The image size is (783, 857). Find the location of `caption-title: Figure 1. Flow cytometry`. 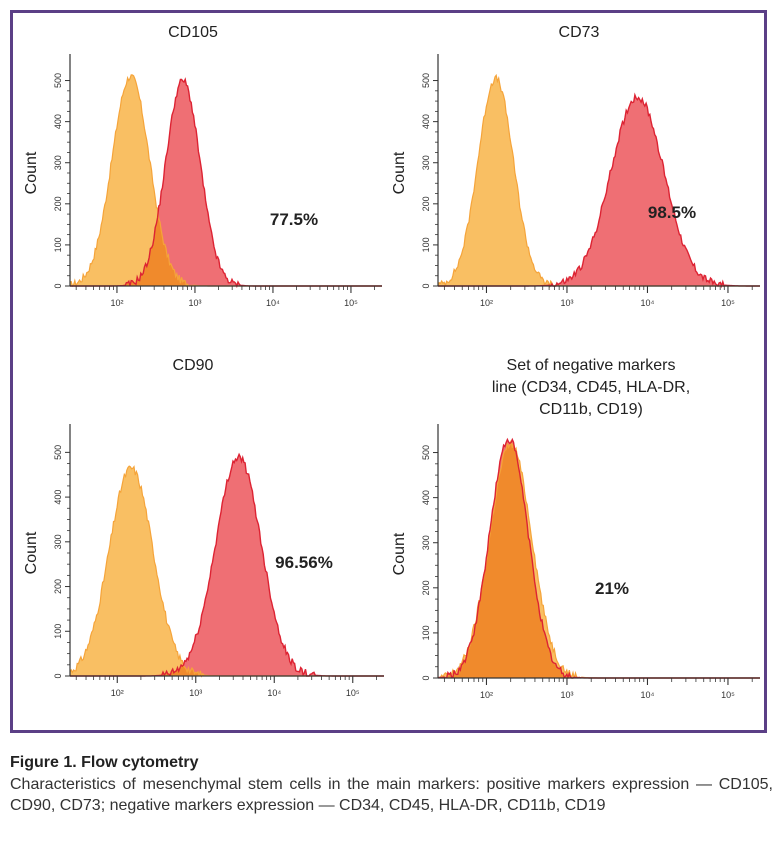

caption-title: Figure 1. Flow cytometry is located at coordinates (104, 762).